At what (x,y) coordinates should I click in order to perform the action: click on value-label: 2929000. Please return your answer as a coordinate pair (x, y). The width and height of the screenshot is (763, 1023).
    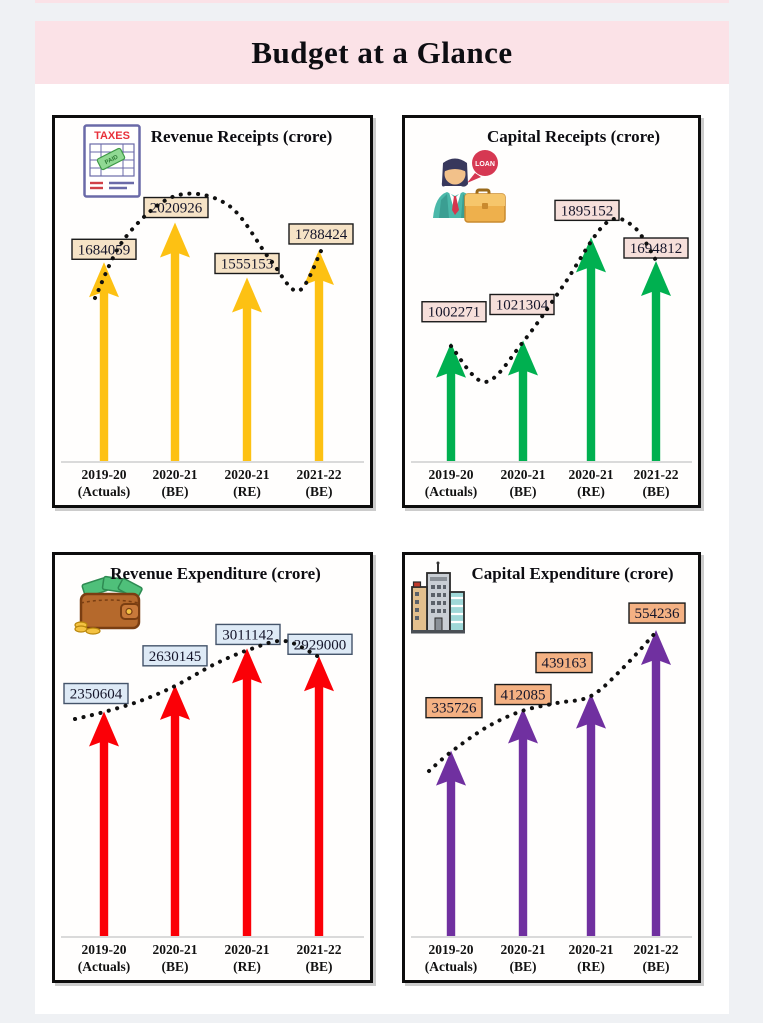
    Looking at the image, I should click on (320, 645).